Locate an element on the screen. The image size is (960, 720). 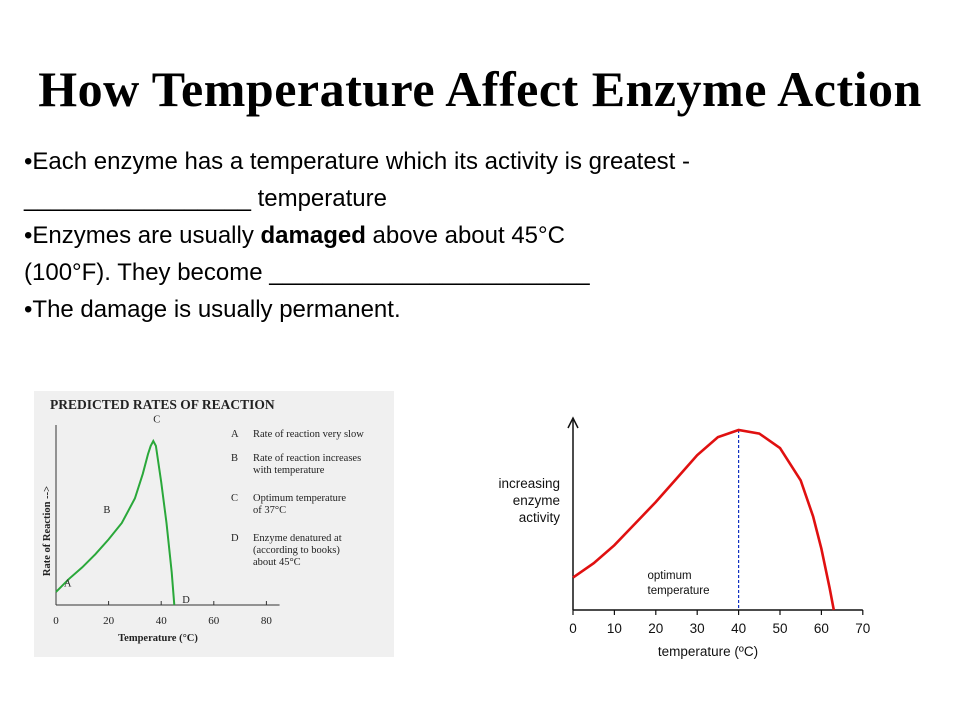
annotation-text: (according to books) is located at coordinates (296, 550).